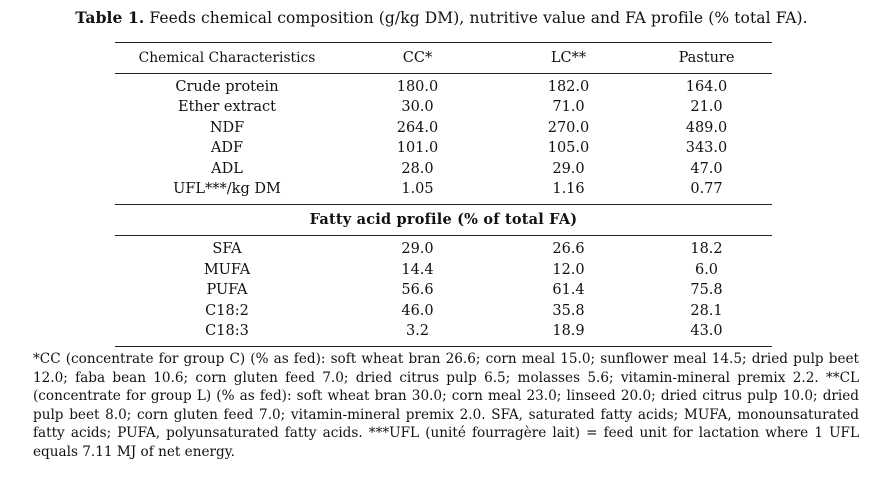  What do you see at coordinates (568, 188) in the screenshot?
I see `lc-value: 1.16` at bounding box center [568, 188].